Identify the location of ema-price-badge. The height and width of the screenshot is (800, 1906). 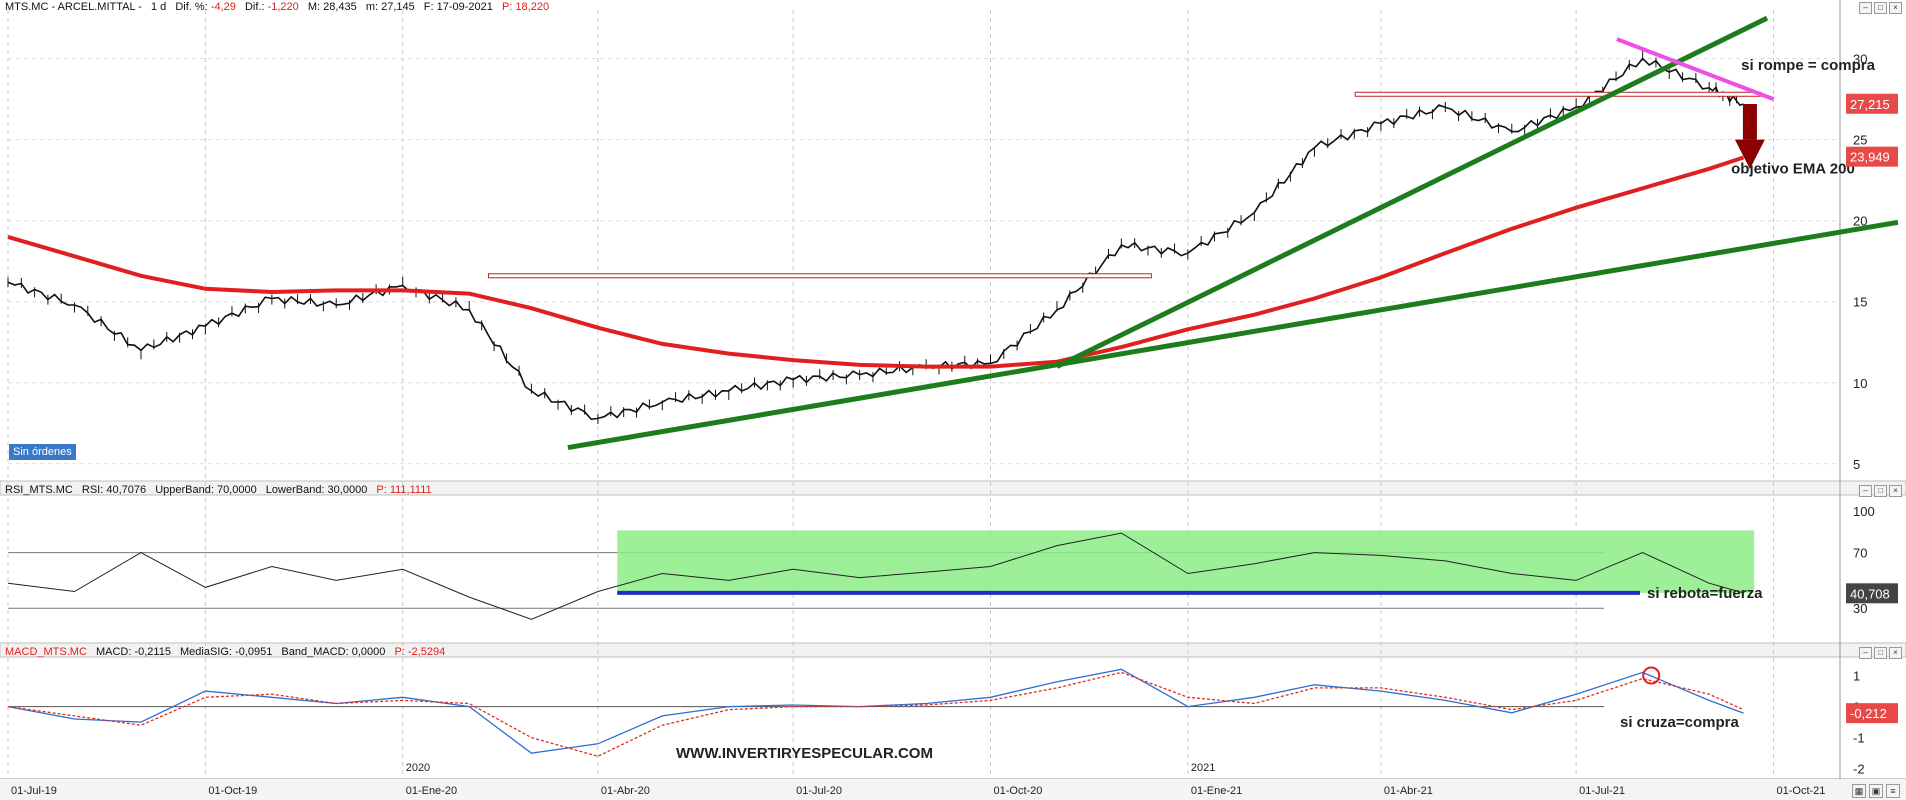
(1872, 156).